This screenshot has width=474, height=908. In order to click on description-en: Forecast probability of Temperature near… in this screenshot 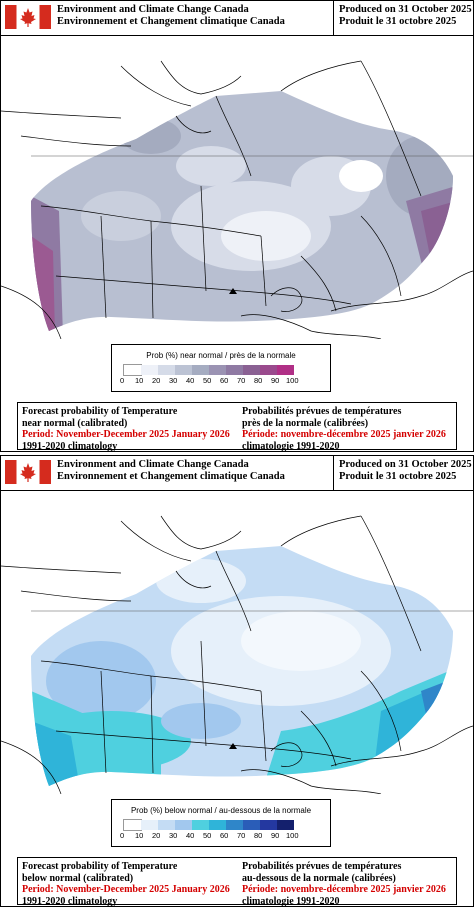, I will do `click(126, 429)`.